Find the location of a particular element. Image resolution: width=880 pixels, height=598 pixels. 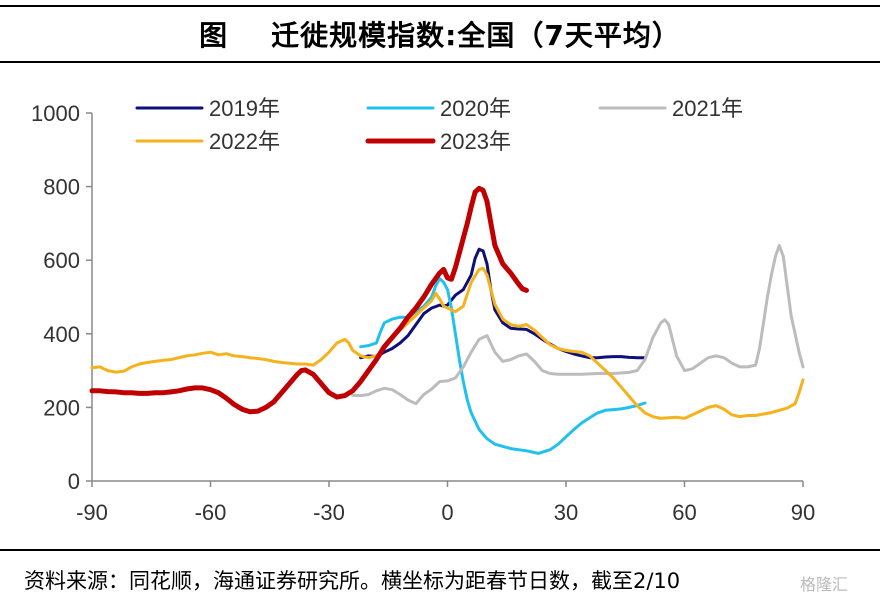

x-tick-label: -30 is located at coordinates (329, 512).